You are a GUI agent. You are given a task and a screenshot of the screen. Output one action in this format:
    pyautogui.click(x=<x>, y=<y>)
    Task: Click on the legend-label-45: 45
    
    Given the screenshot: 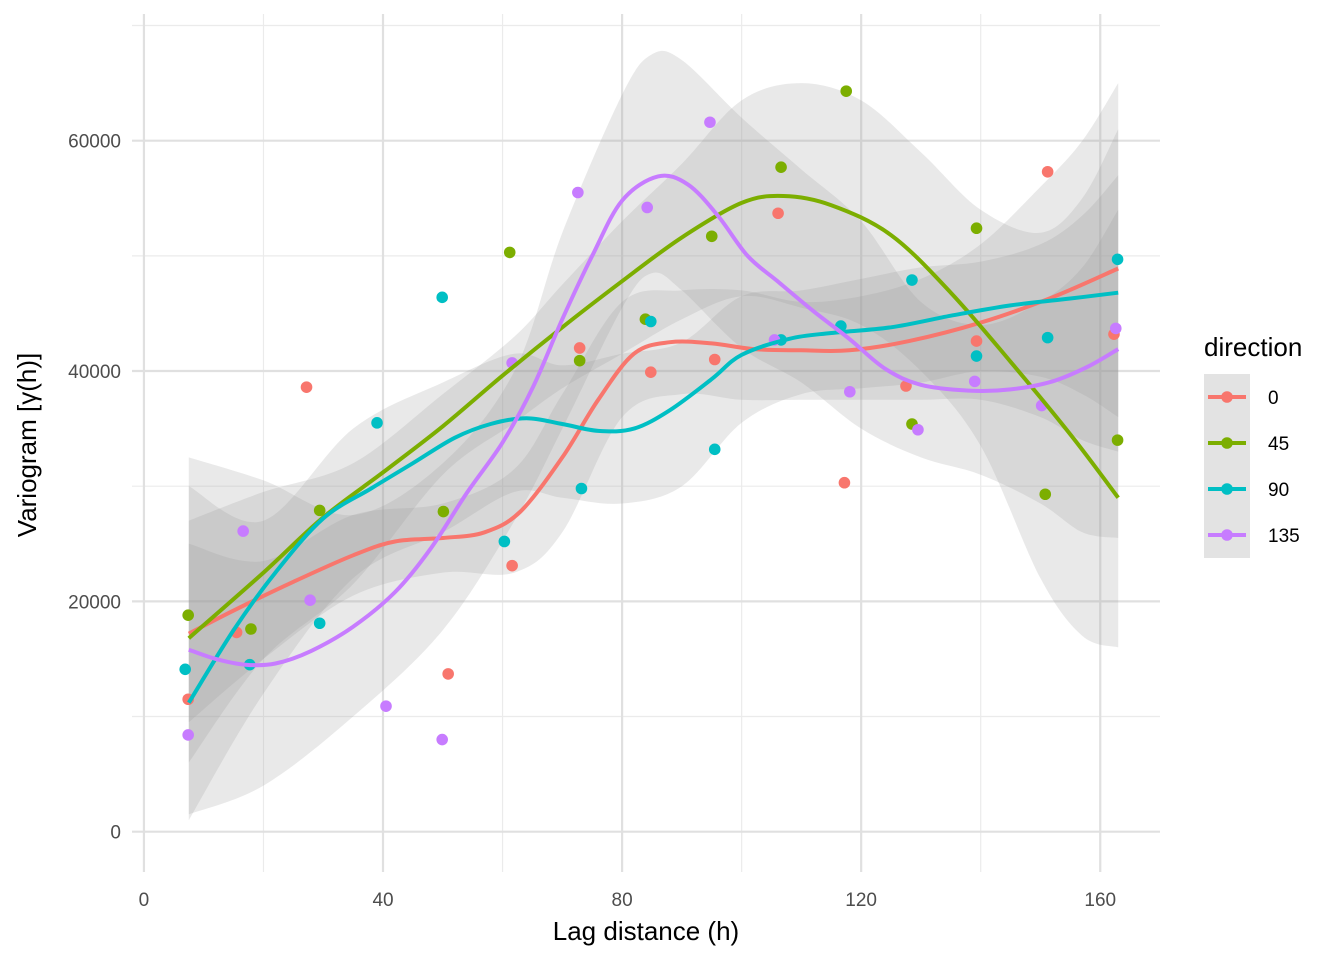 What is the action you would take?
    pyautogui.click(x=1278, y=444)
    